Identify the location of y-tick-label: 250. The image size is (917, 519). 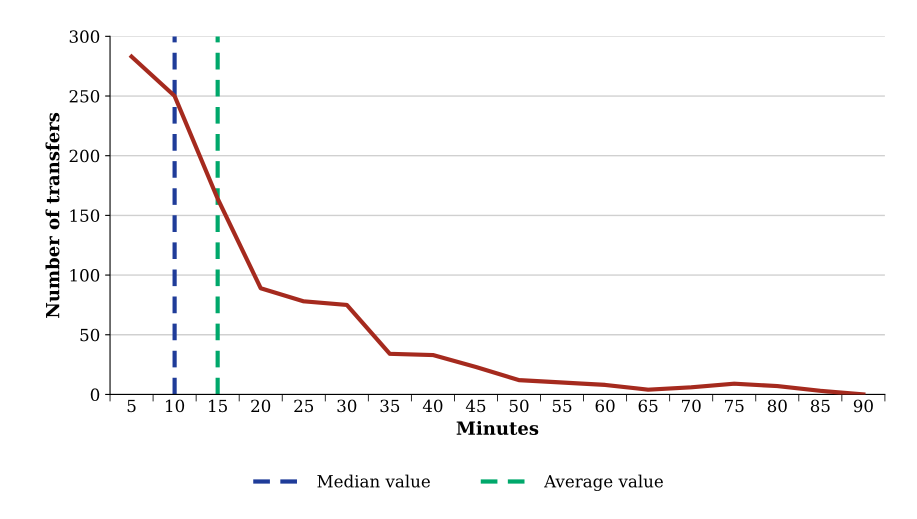
(85, 96).